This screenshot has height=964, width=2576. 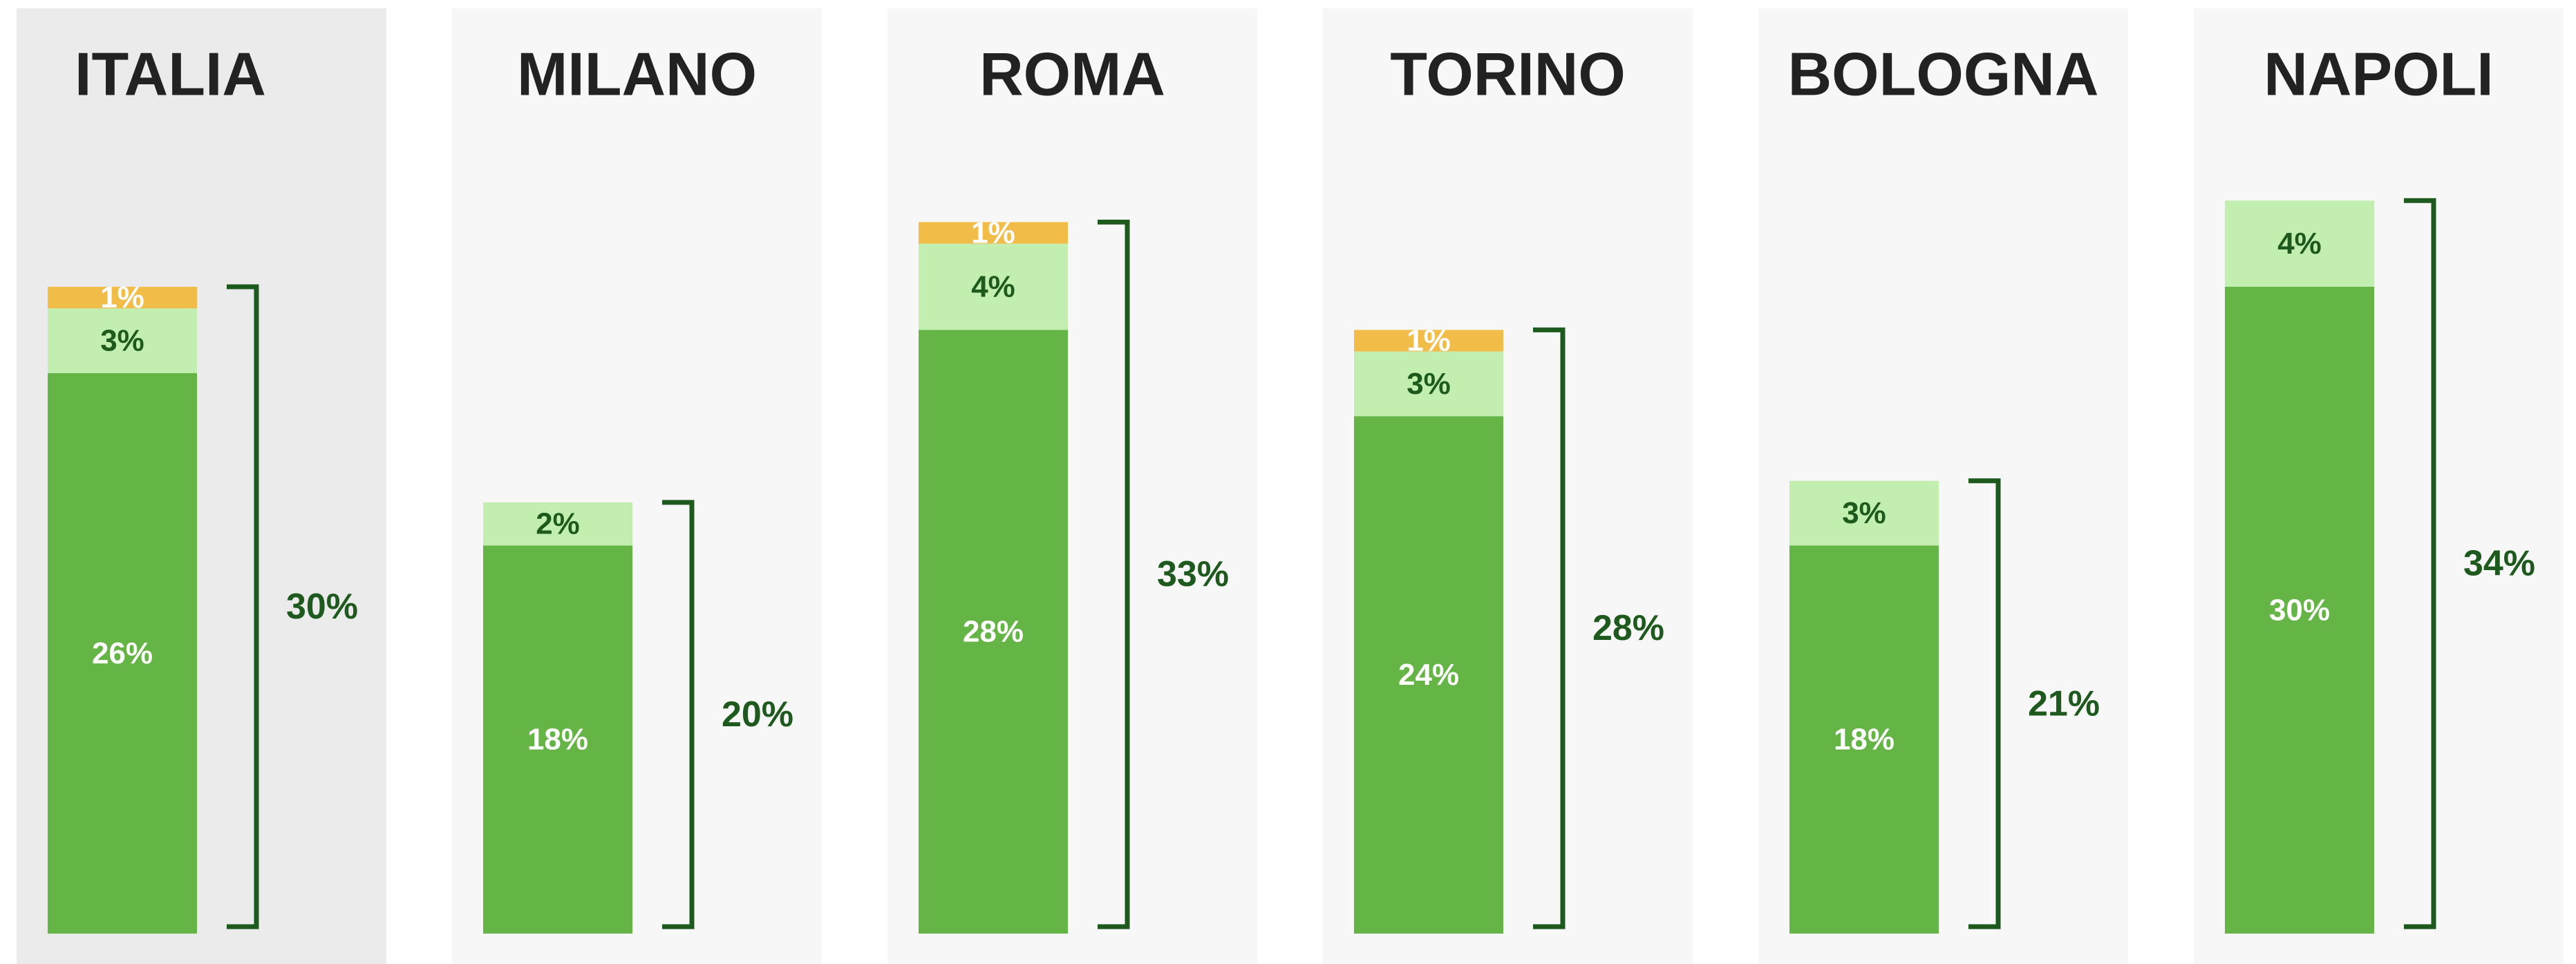 I want to click on panel-title: ROMA, so click(x=1072, y=74).